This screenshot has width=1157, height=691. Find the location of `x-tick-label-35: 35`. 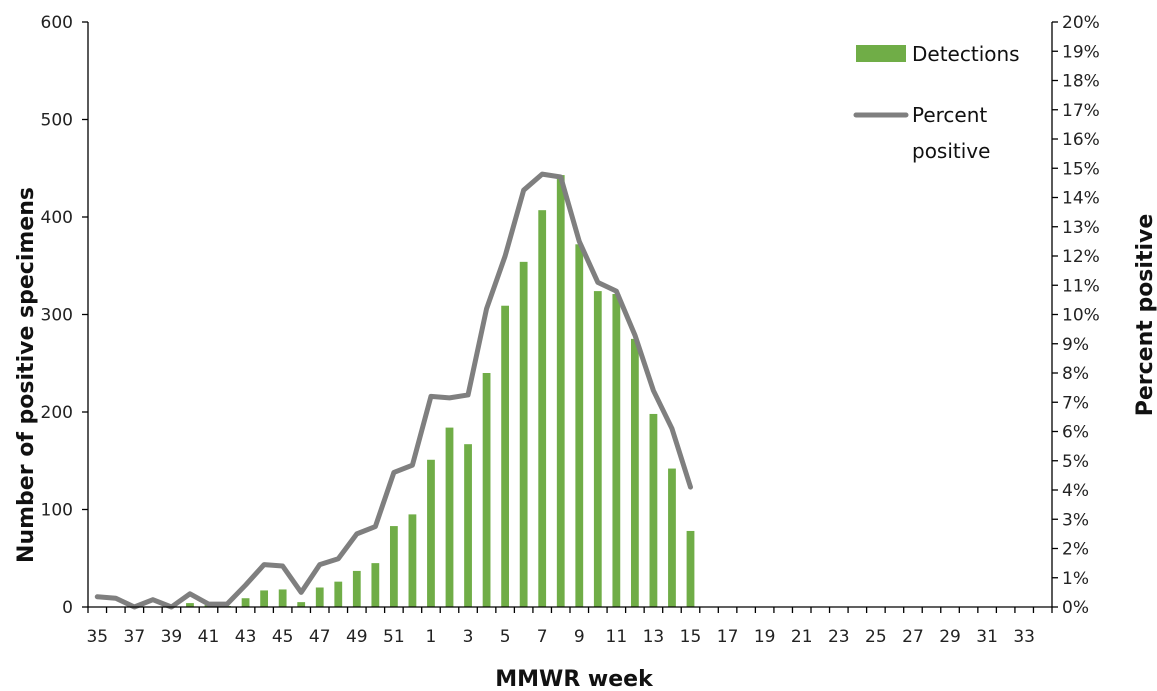

x-tick-label-35: 35 is located at coordinates (97, 637).